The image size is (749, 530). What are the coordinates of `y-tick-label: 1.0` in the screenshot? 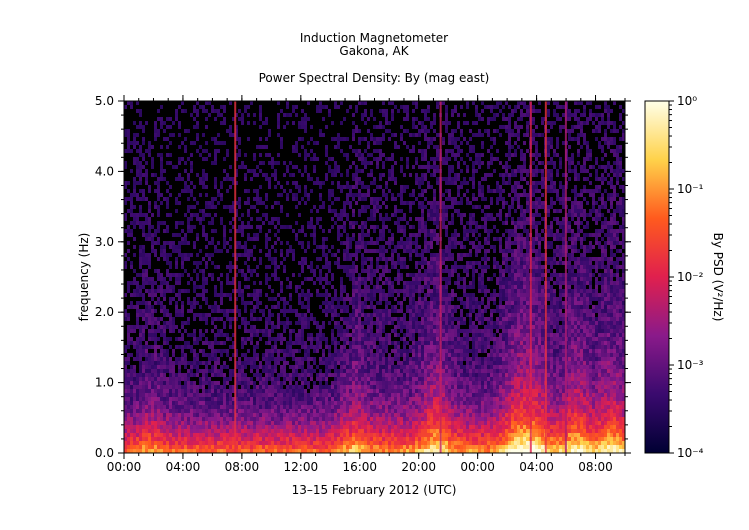 It's located at (104, 383).